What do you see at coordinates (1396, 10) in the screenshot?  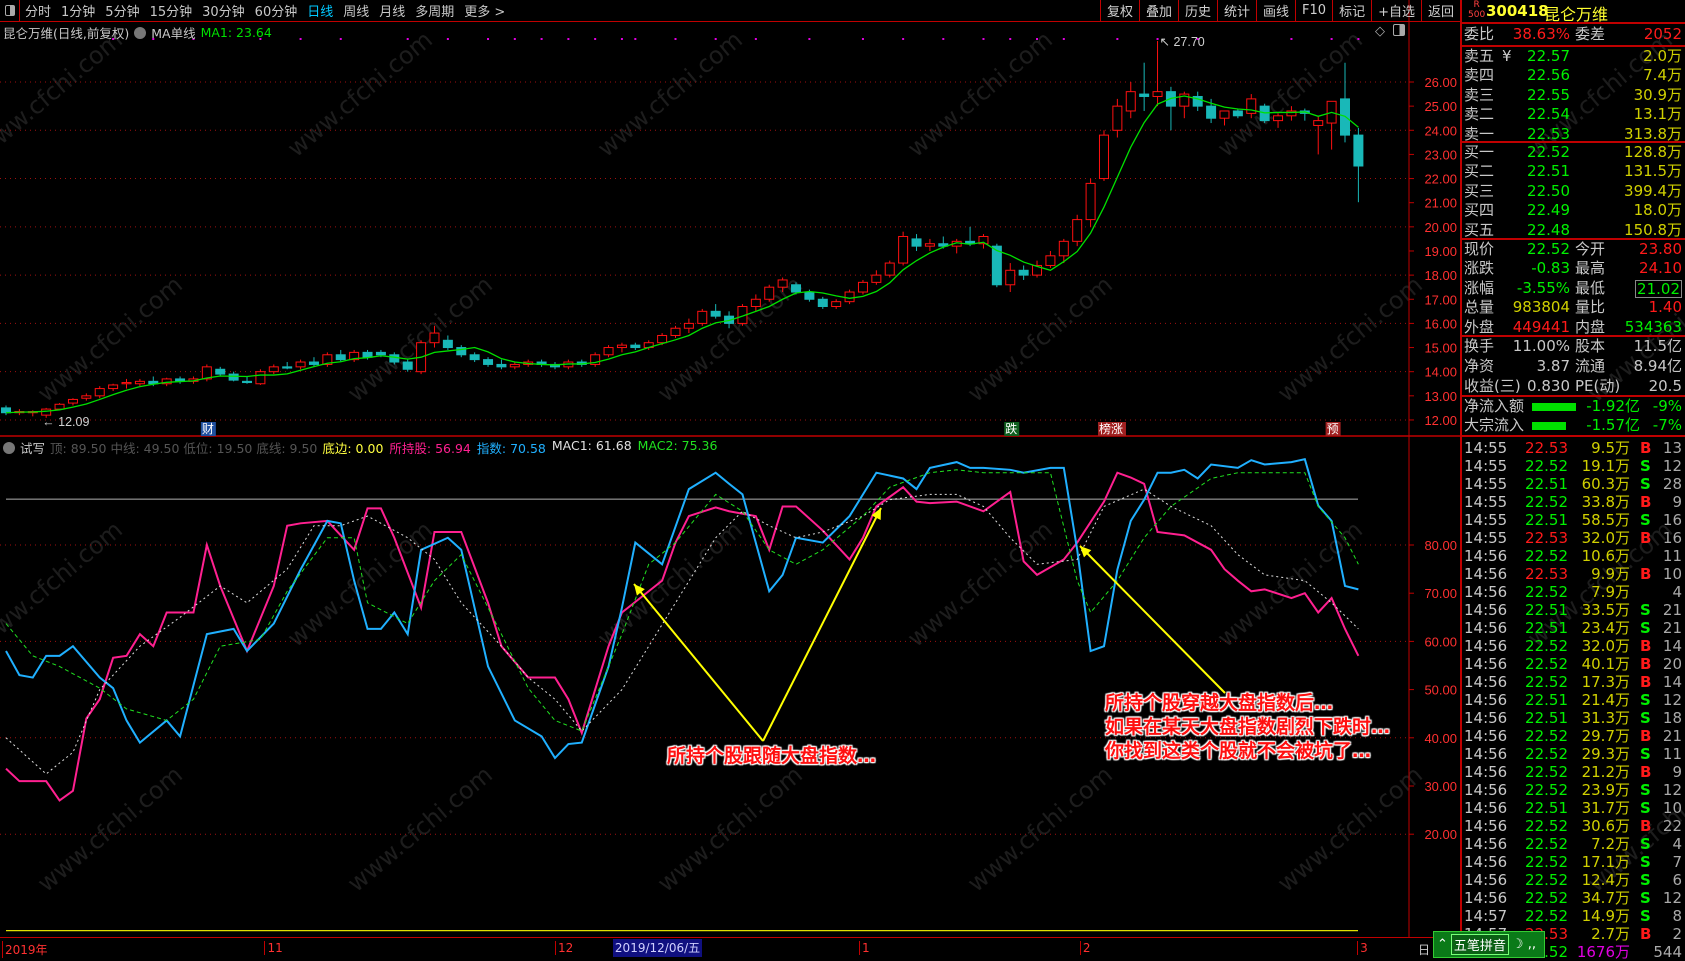 I see `toolbar-button: +自选` at bounding box center [1396, 10].